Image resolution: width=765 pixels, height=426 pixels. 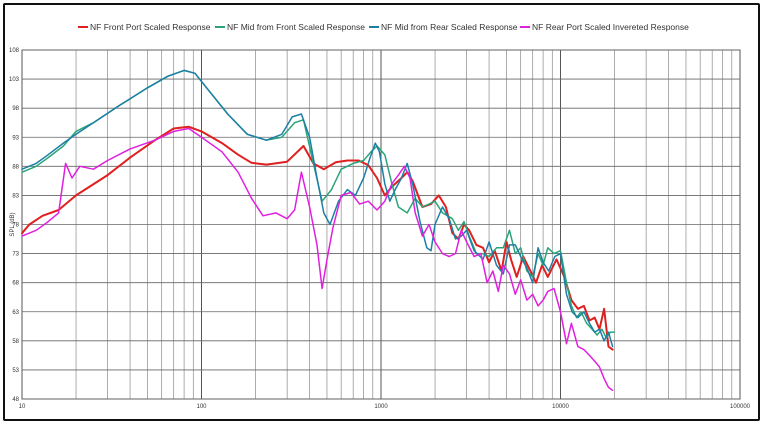 I want to click on y-tick-label: 78, so click(x=15, y=226).